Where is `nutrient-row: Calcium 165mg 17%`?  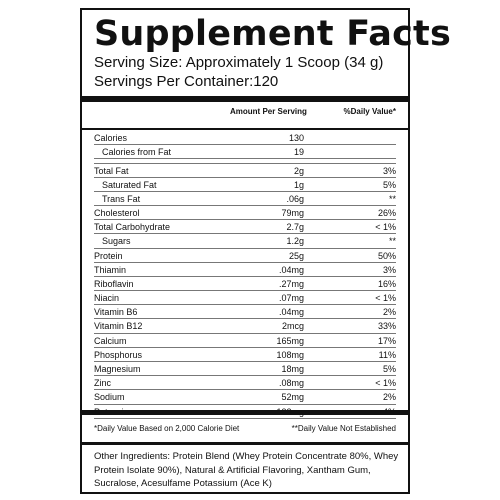 nutrient-row: Calcium 165mg 17% is located at coordinates (245, 341).